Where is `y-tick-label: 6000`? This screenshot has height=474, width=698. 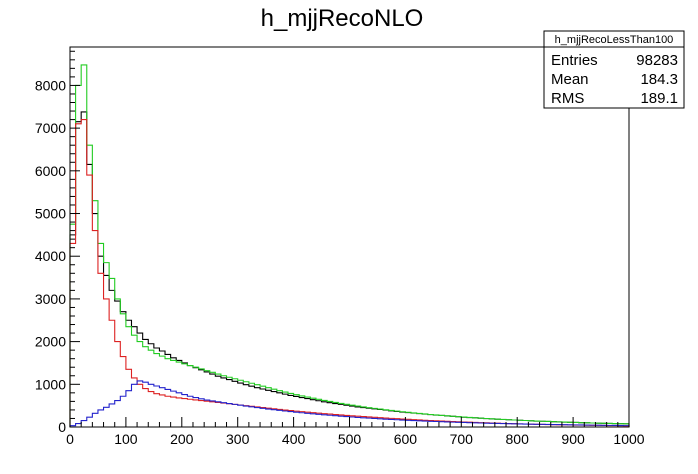
y-tick-label: 6000 is located at coordinates (50, 171).